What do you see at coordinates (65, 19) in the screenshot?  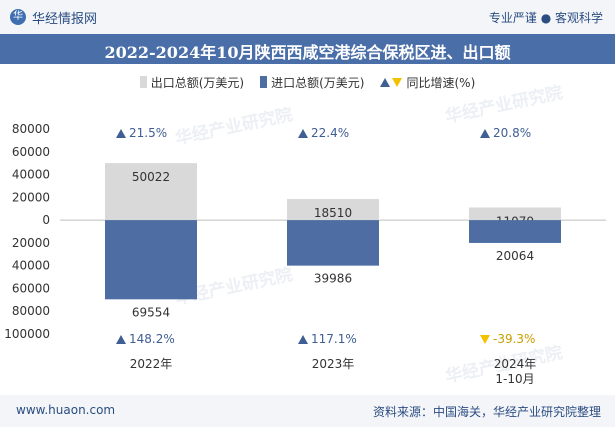 I see `brand-name: 华经情报网` at bounding box center [65, 19].